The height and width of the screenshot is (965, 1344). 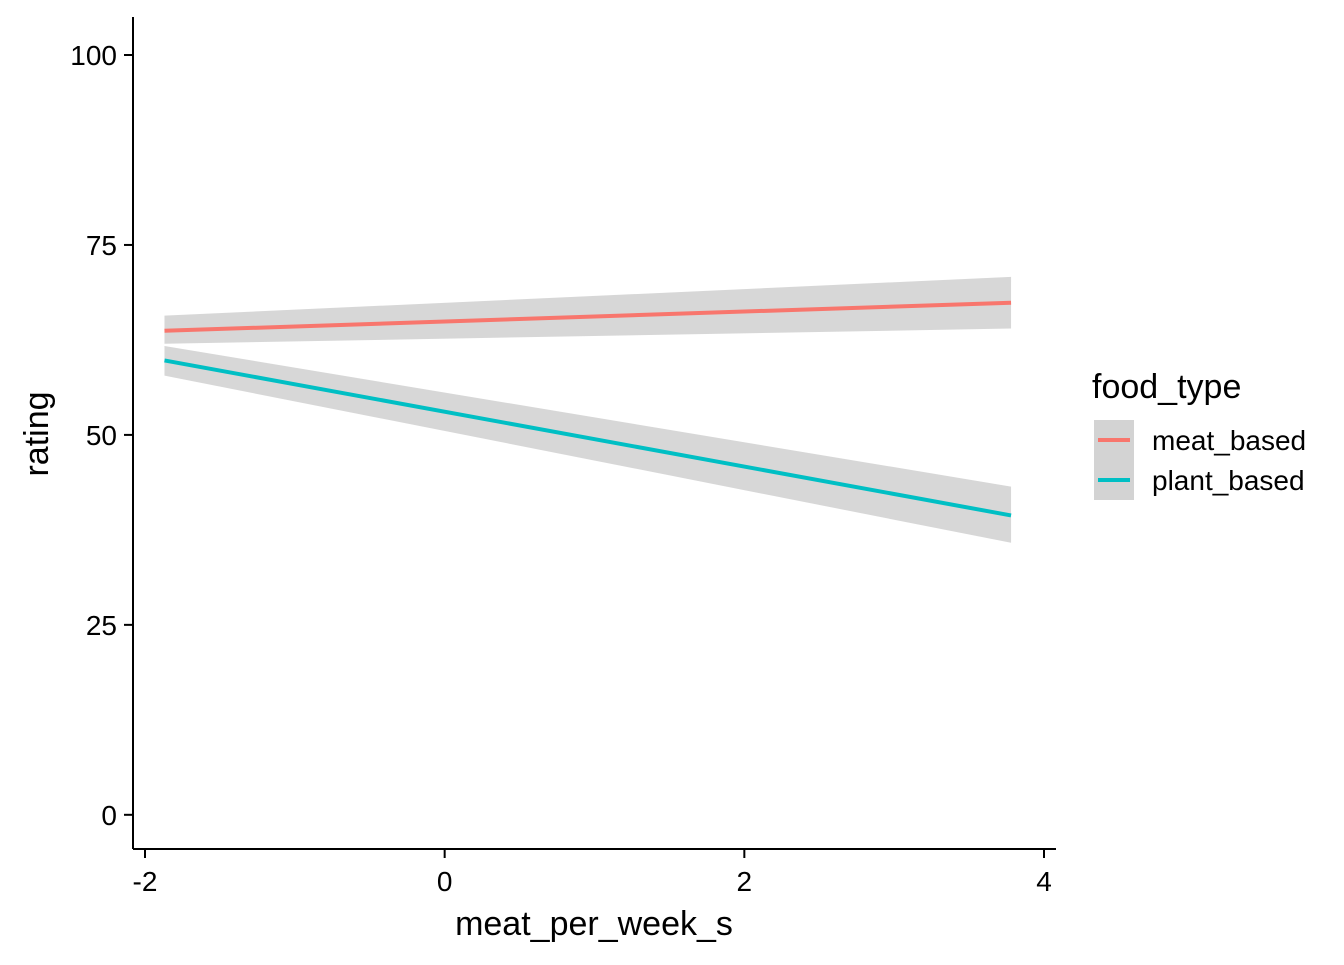 What do you see at coordinates (1166, 387) in the screenshot?
I see `legend-title: food_type` at bounding box center [1166, 387].